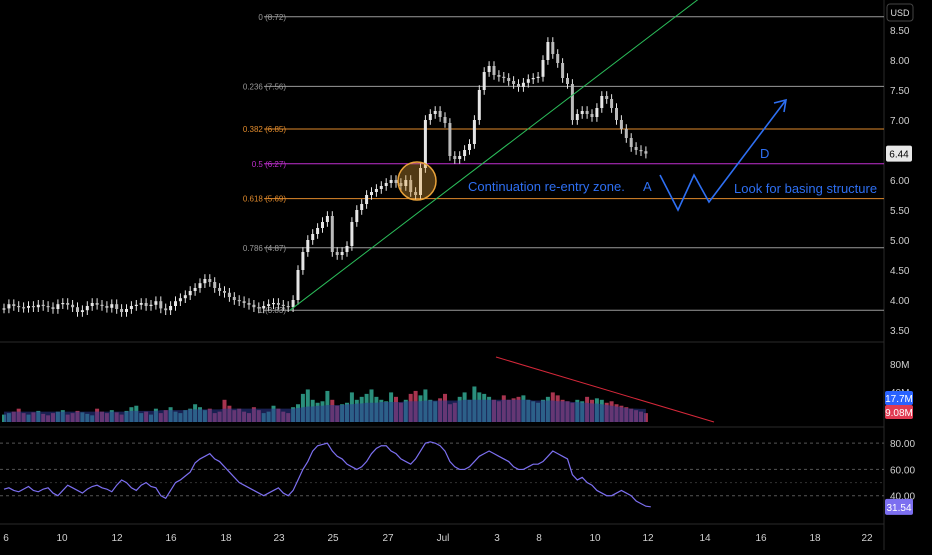 The image size is (932, 555). I want to click on rsi-pane, so click(442, 474).